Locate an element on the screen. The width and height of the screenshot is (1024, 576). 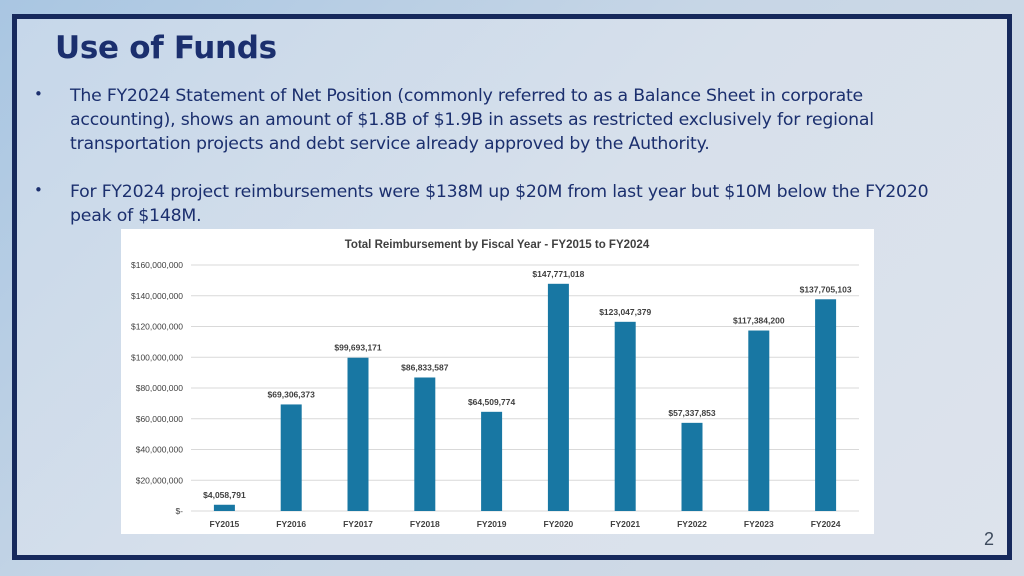
y-tick-label: $20,000,000 is located at coordinates (160, 480).